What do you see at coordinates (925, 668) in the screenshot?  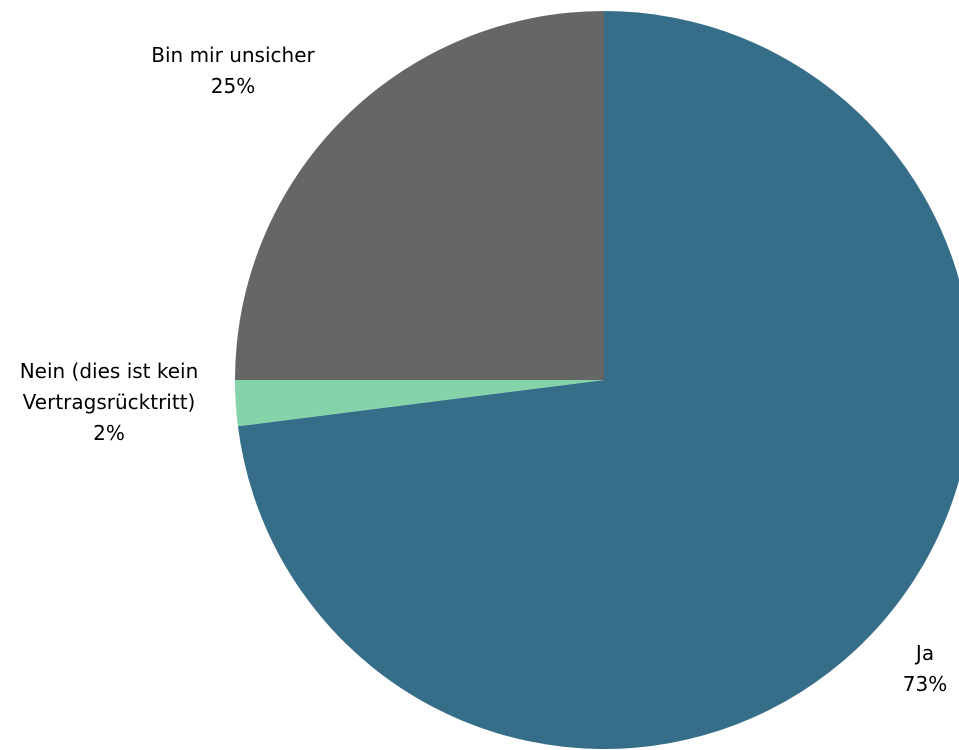 I see `pie-label-ja: Ja 73%` at bounding box center [925, 668].